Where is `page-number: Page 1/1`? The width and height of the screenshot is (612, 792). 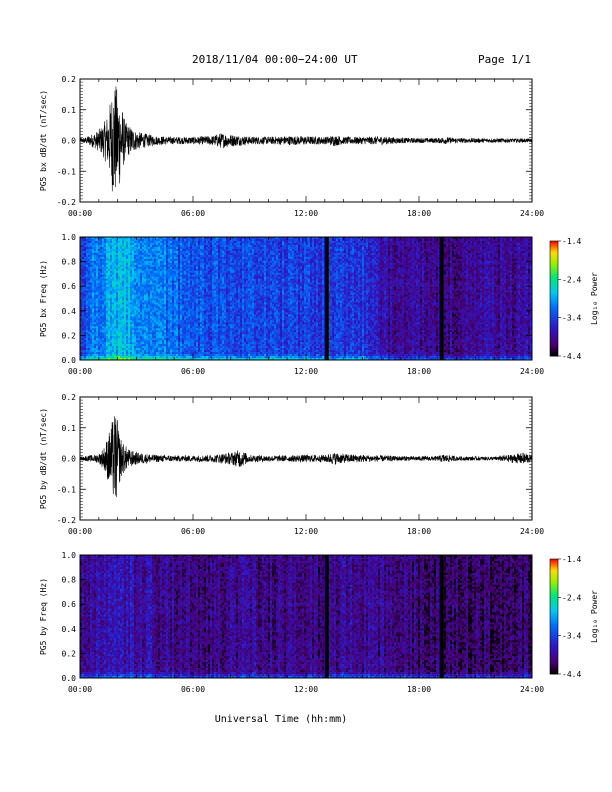 page-number: Page 1/1 is located at coordinates (504, 59).